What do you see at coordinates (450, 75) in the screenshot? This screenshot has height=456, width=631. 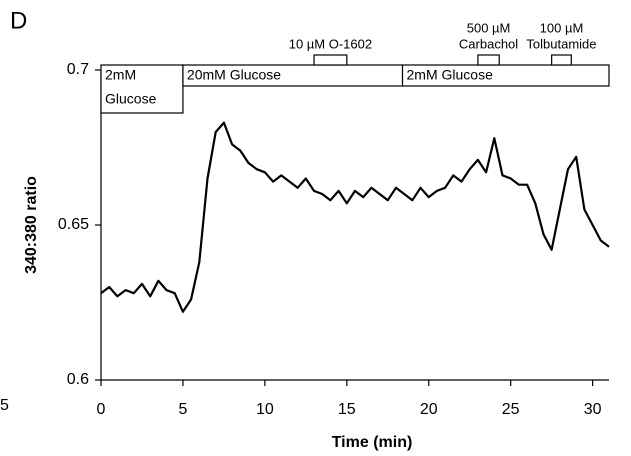 I see `condition-label: 2mM Glucose` at bounding box center [450, 75].